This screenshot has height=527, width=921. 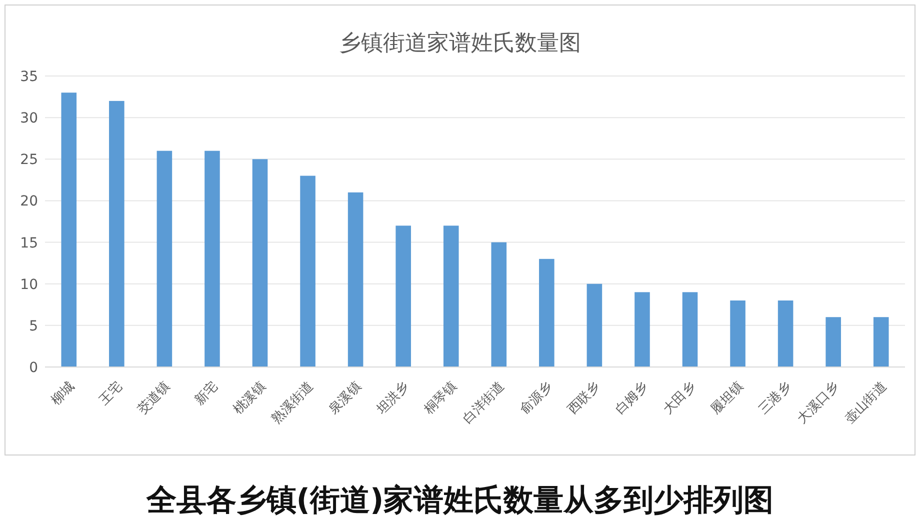 What do you see at coordinates (206, 393) in the screenshot?
I see `x-tick-label: 新宅` at bounding box center [206, 393].